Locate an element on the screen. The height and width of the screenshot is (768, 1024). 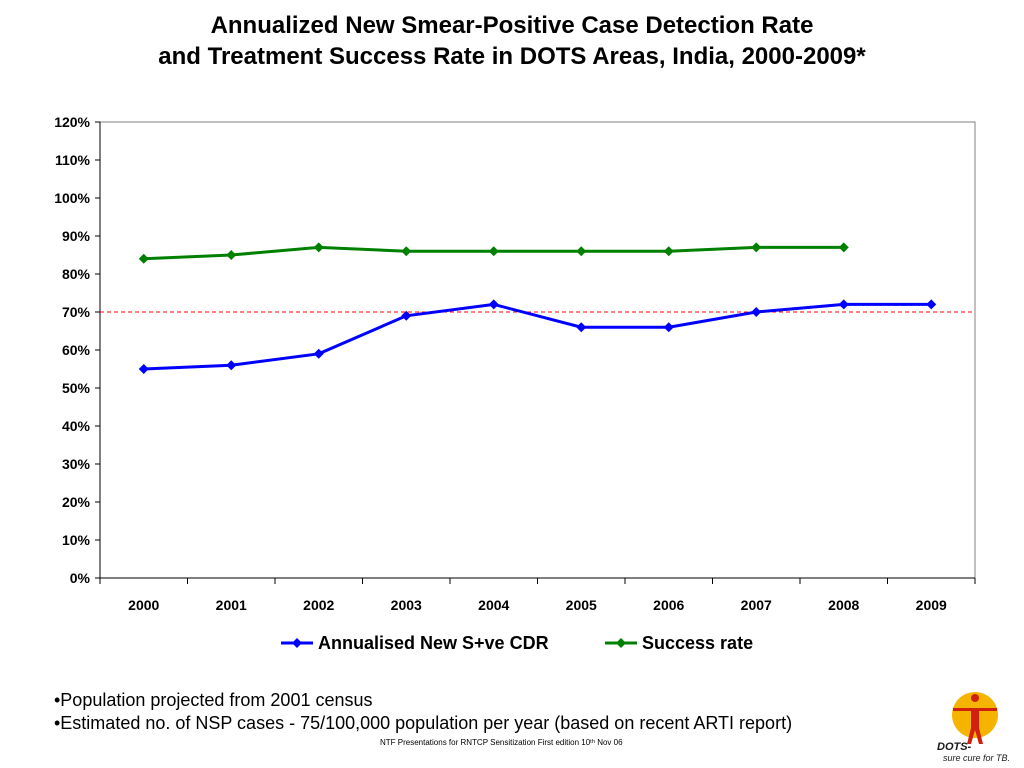
logo-main-text: DOTS- is located at coordinates (954, 747).